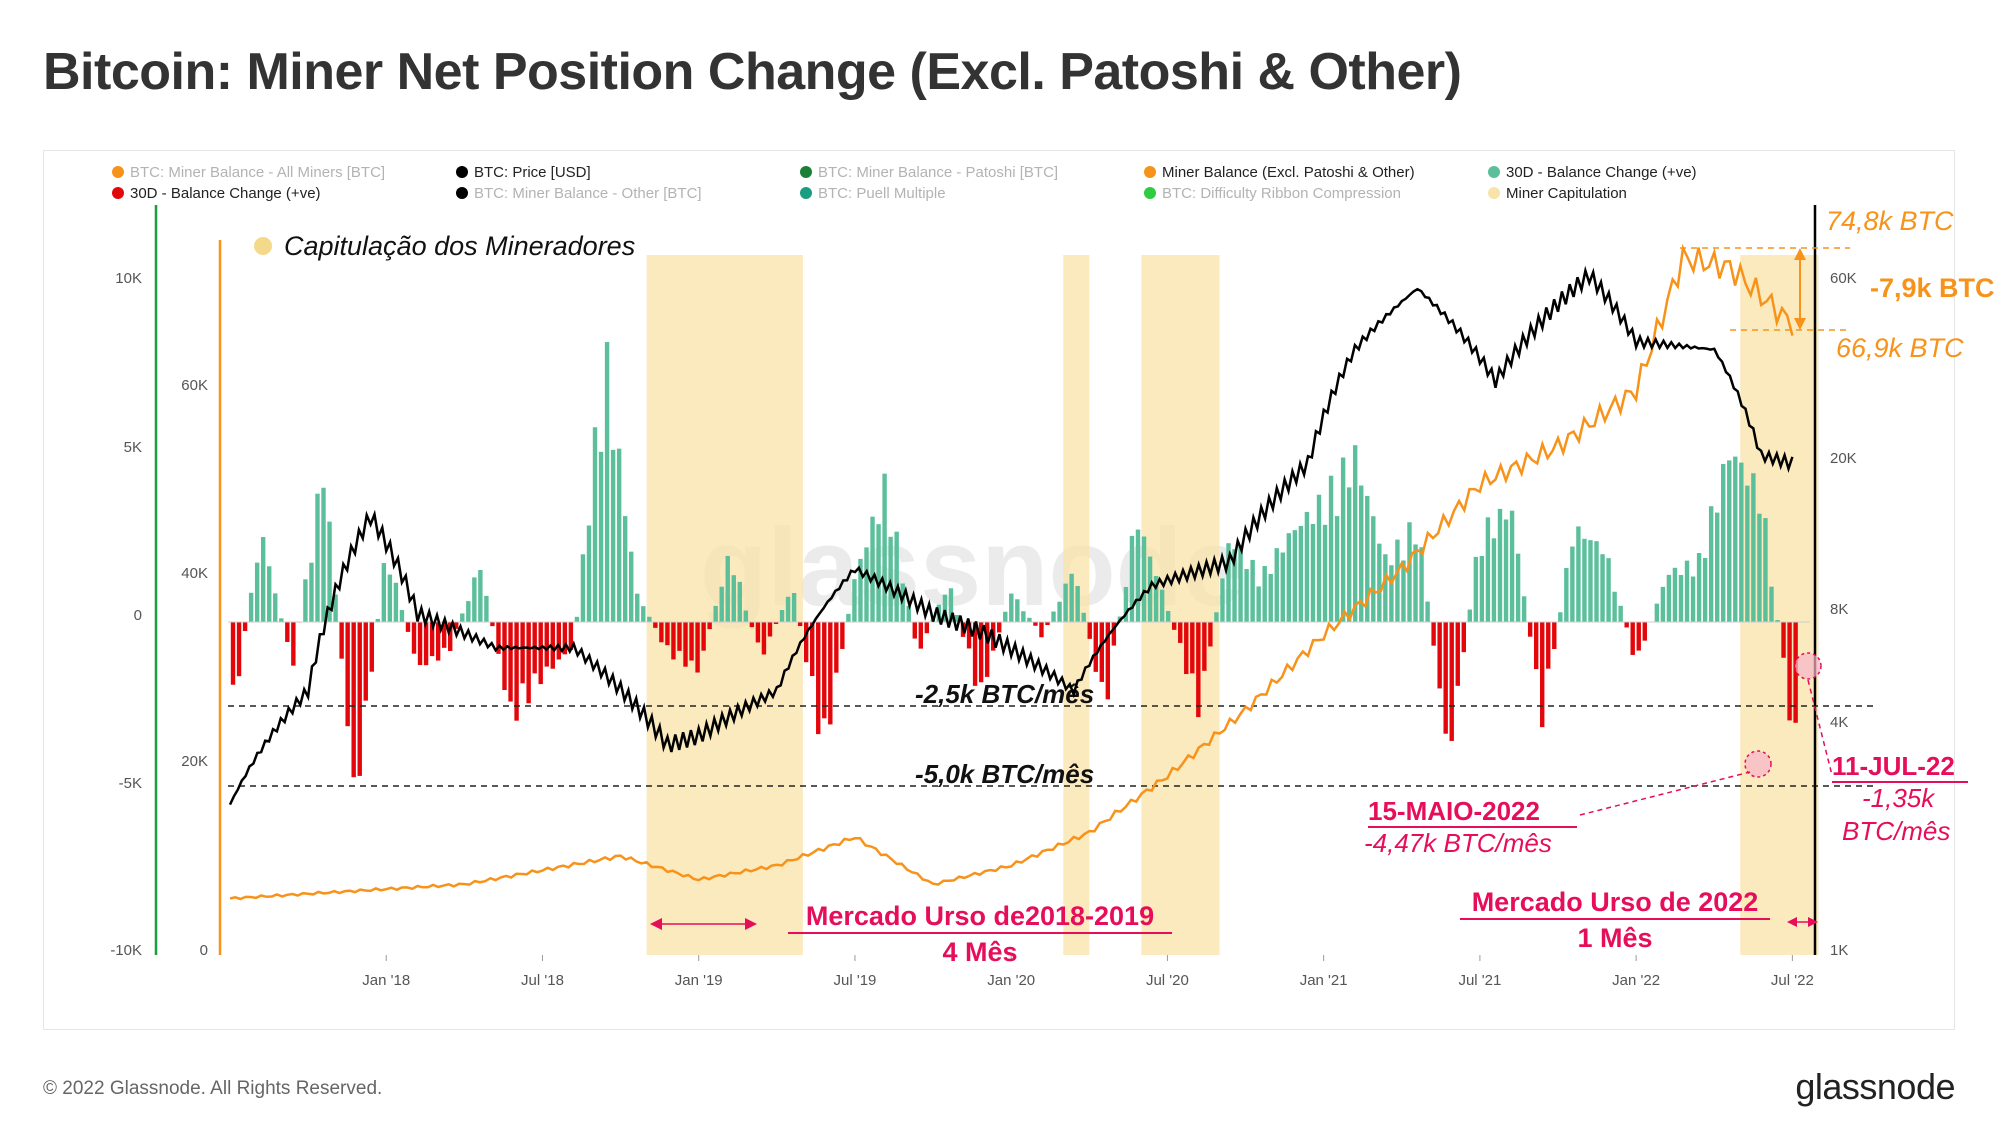 The width and height of the screenshot is (2000, 1148). I want to click on balance-now-label: 66,9k BTC, so click(1900, 348).